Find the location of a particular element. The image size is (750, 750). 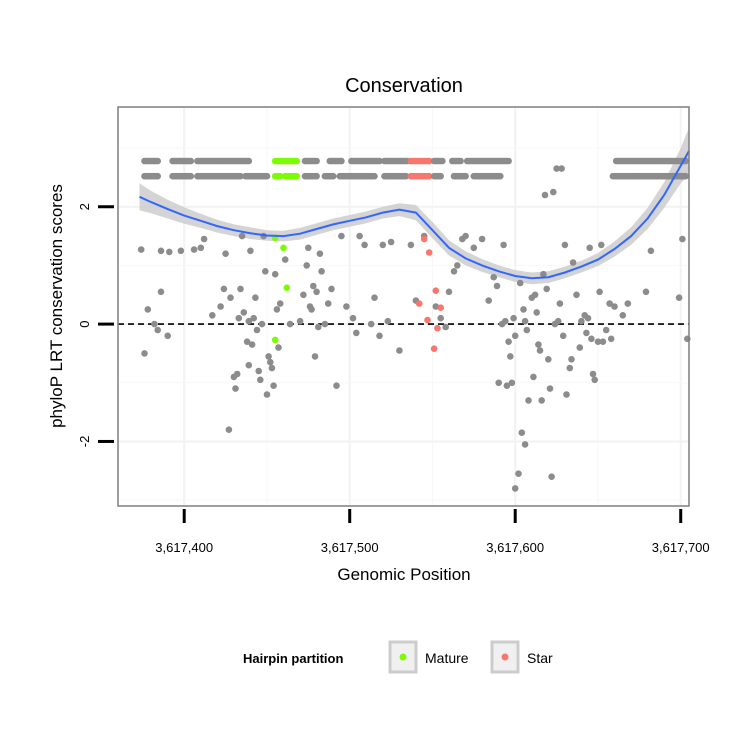

top-point-rows is located at coordinates (415, 168).